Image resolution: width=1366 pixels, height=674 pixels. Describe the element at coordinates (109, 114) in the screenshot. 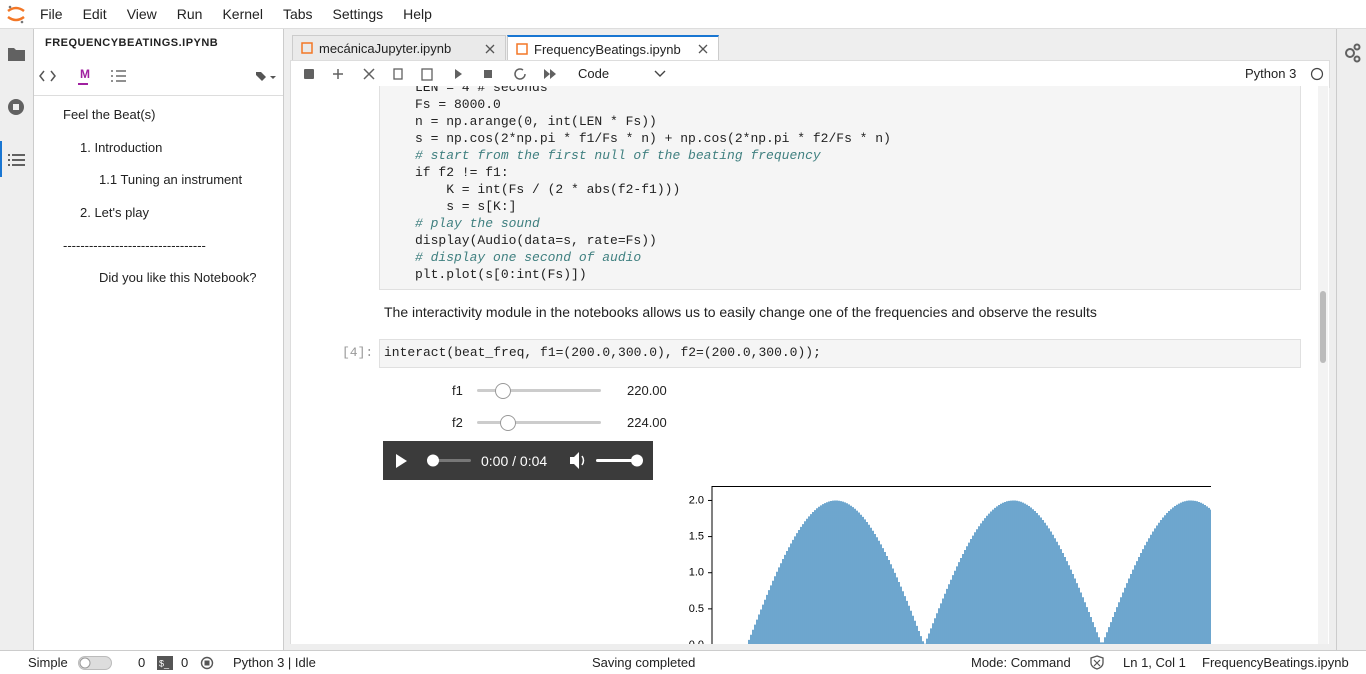

I see `toc-entry: Feel the Beat(s)` at that location.